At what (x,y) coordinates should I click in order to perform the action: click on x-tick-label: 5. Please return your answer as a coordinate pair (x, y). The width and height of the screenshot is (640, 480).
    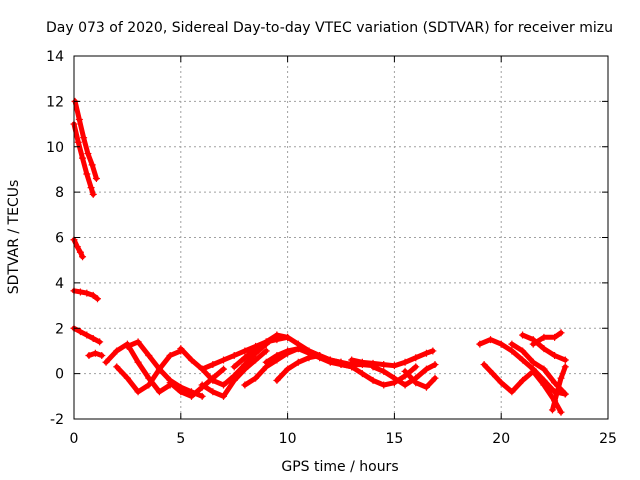
    Looking at the image, I should click on (180, 439).